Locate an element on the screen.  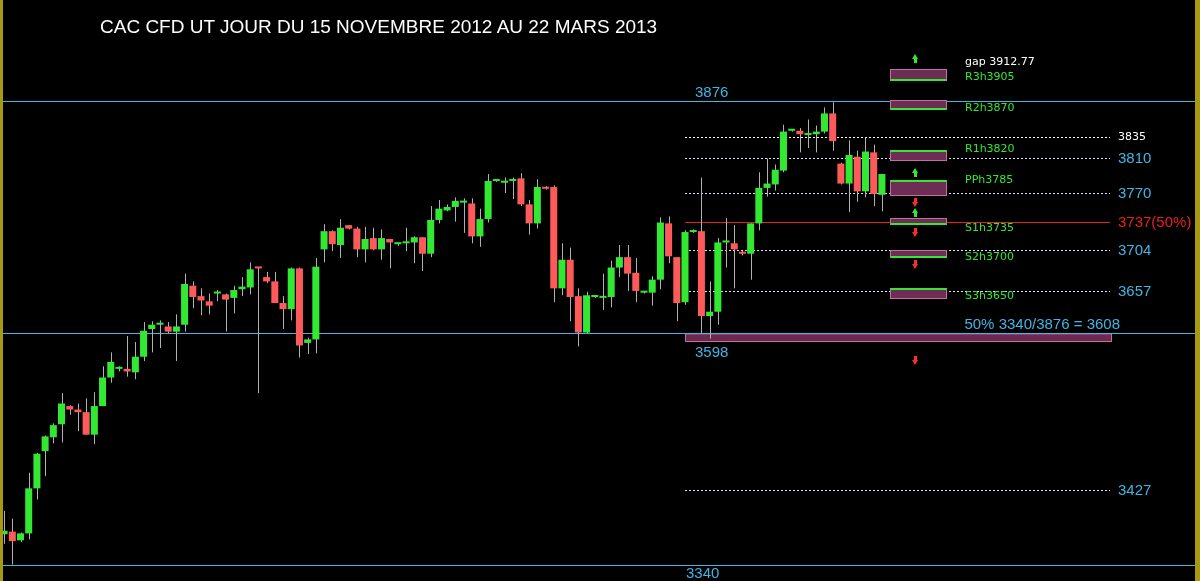
text: R3h3905 is located at coordinates (990, 76).